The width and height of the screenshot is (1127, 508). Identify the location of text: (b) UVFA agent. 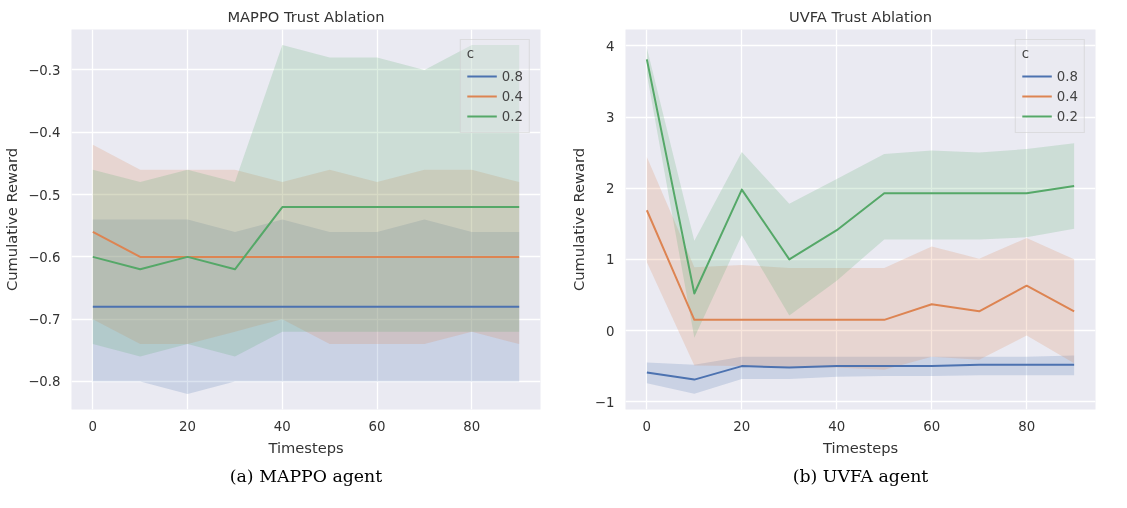
(860, 475).